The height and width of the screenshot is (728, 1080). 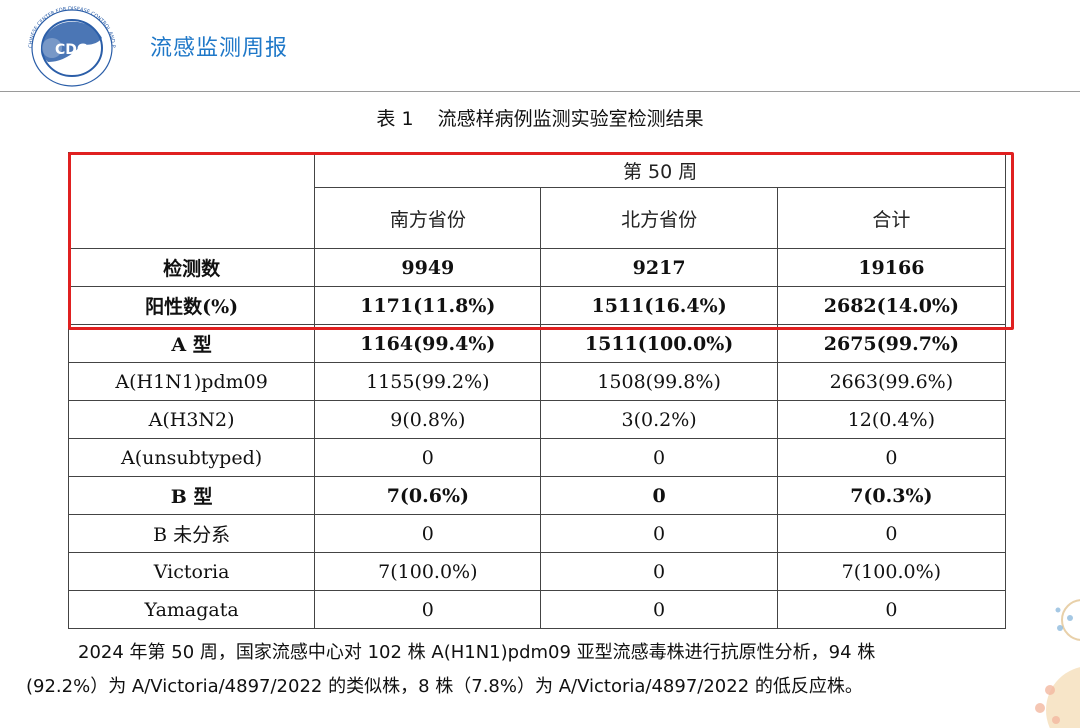 I want to click on table-row: A(H3N2) 9(0.8%) 3(0.2%) 12(0.4%), so click(x=537, y=419).